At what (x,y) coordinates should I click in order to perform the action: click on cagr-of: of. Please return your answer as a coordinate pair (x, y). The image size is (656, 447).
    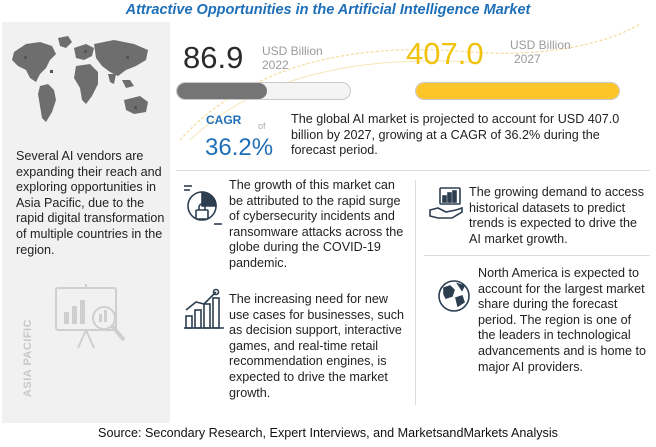
    Looking at the image, I should click on (262, 126).